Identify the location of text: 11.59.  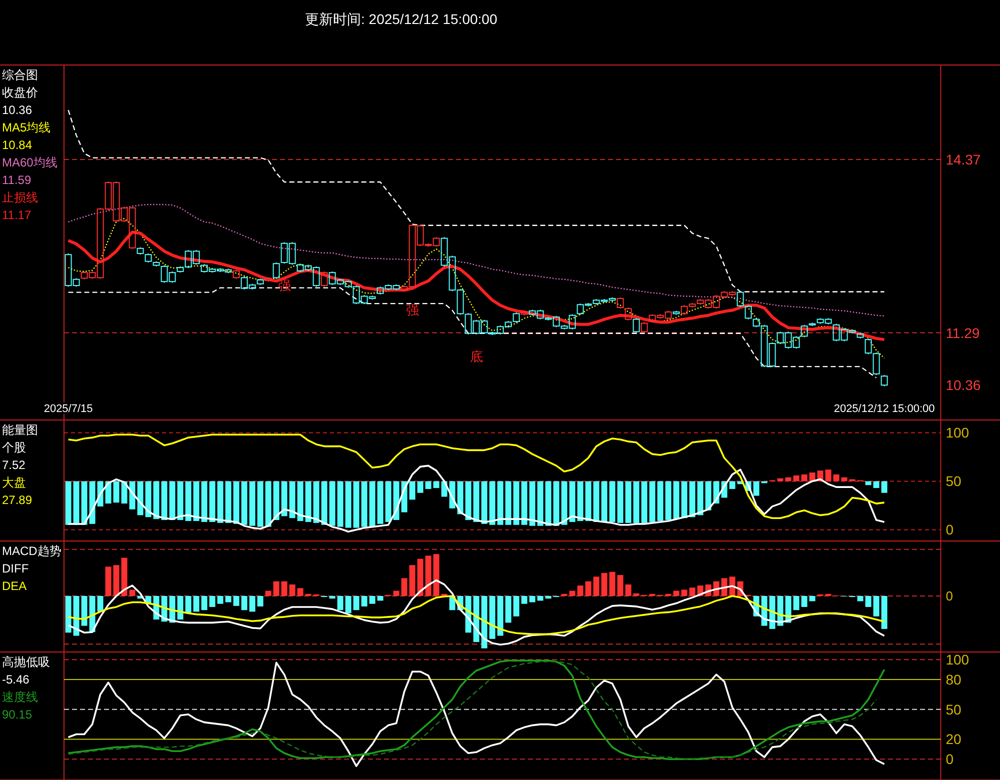
(17, 180).